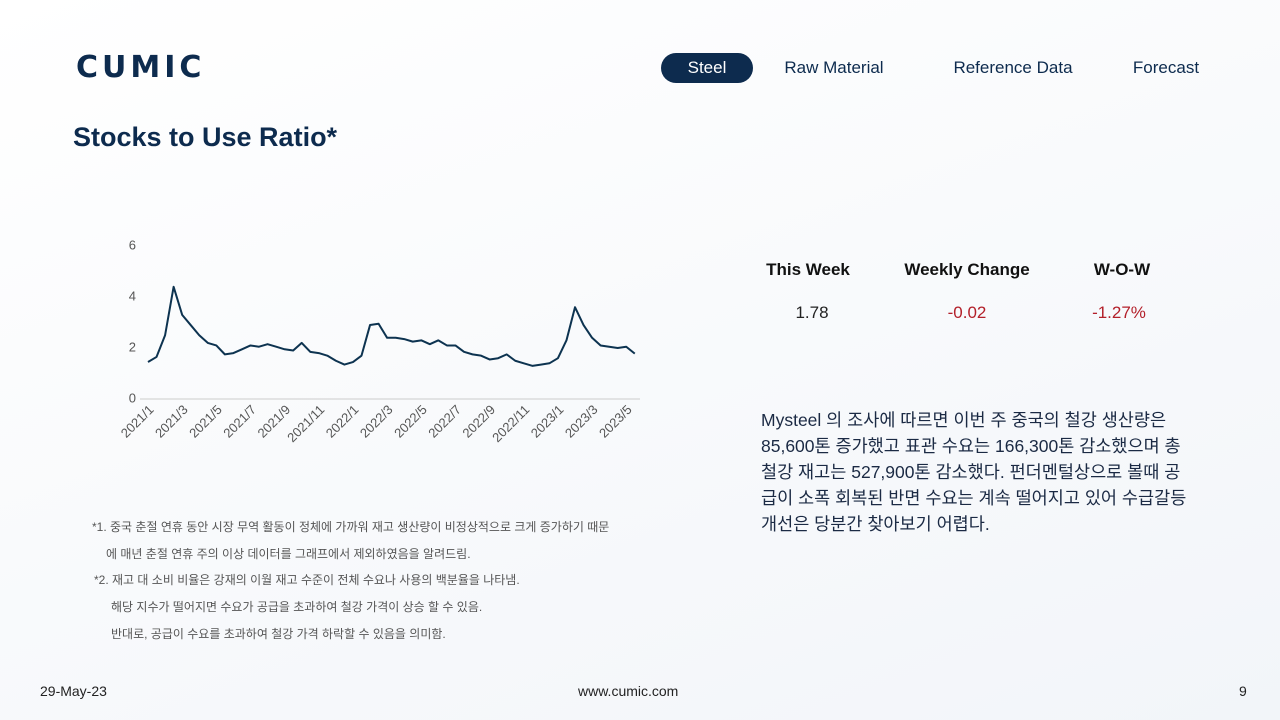 The width and height of the screenshot is (1280, 720). I want to click on logo: CUMIC, so click(141, 67).